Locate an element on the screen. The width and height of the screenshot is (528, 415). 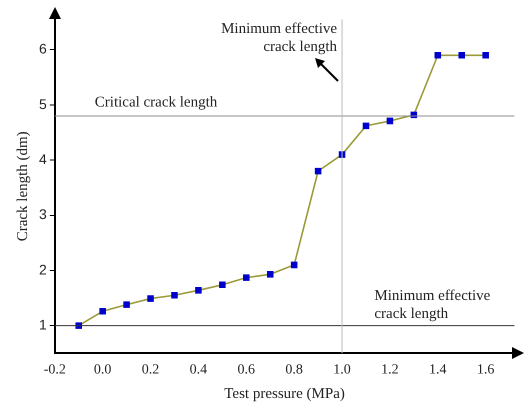
x-tick-label: -0.2 is located at coordinates (55, 370).